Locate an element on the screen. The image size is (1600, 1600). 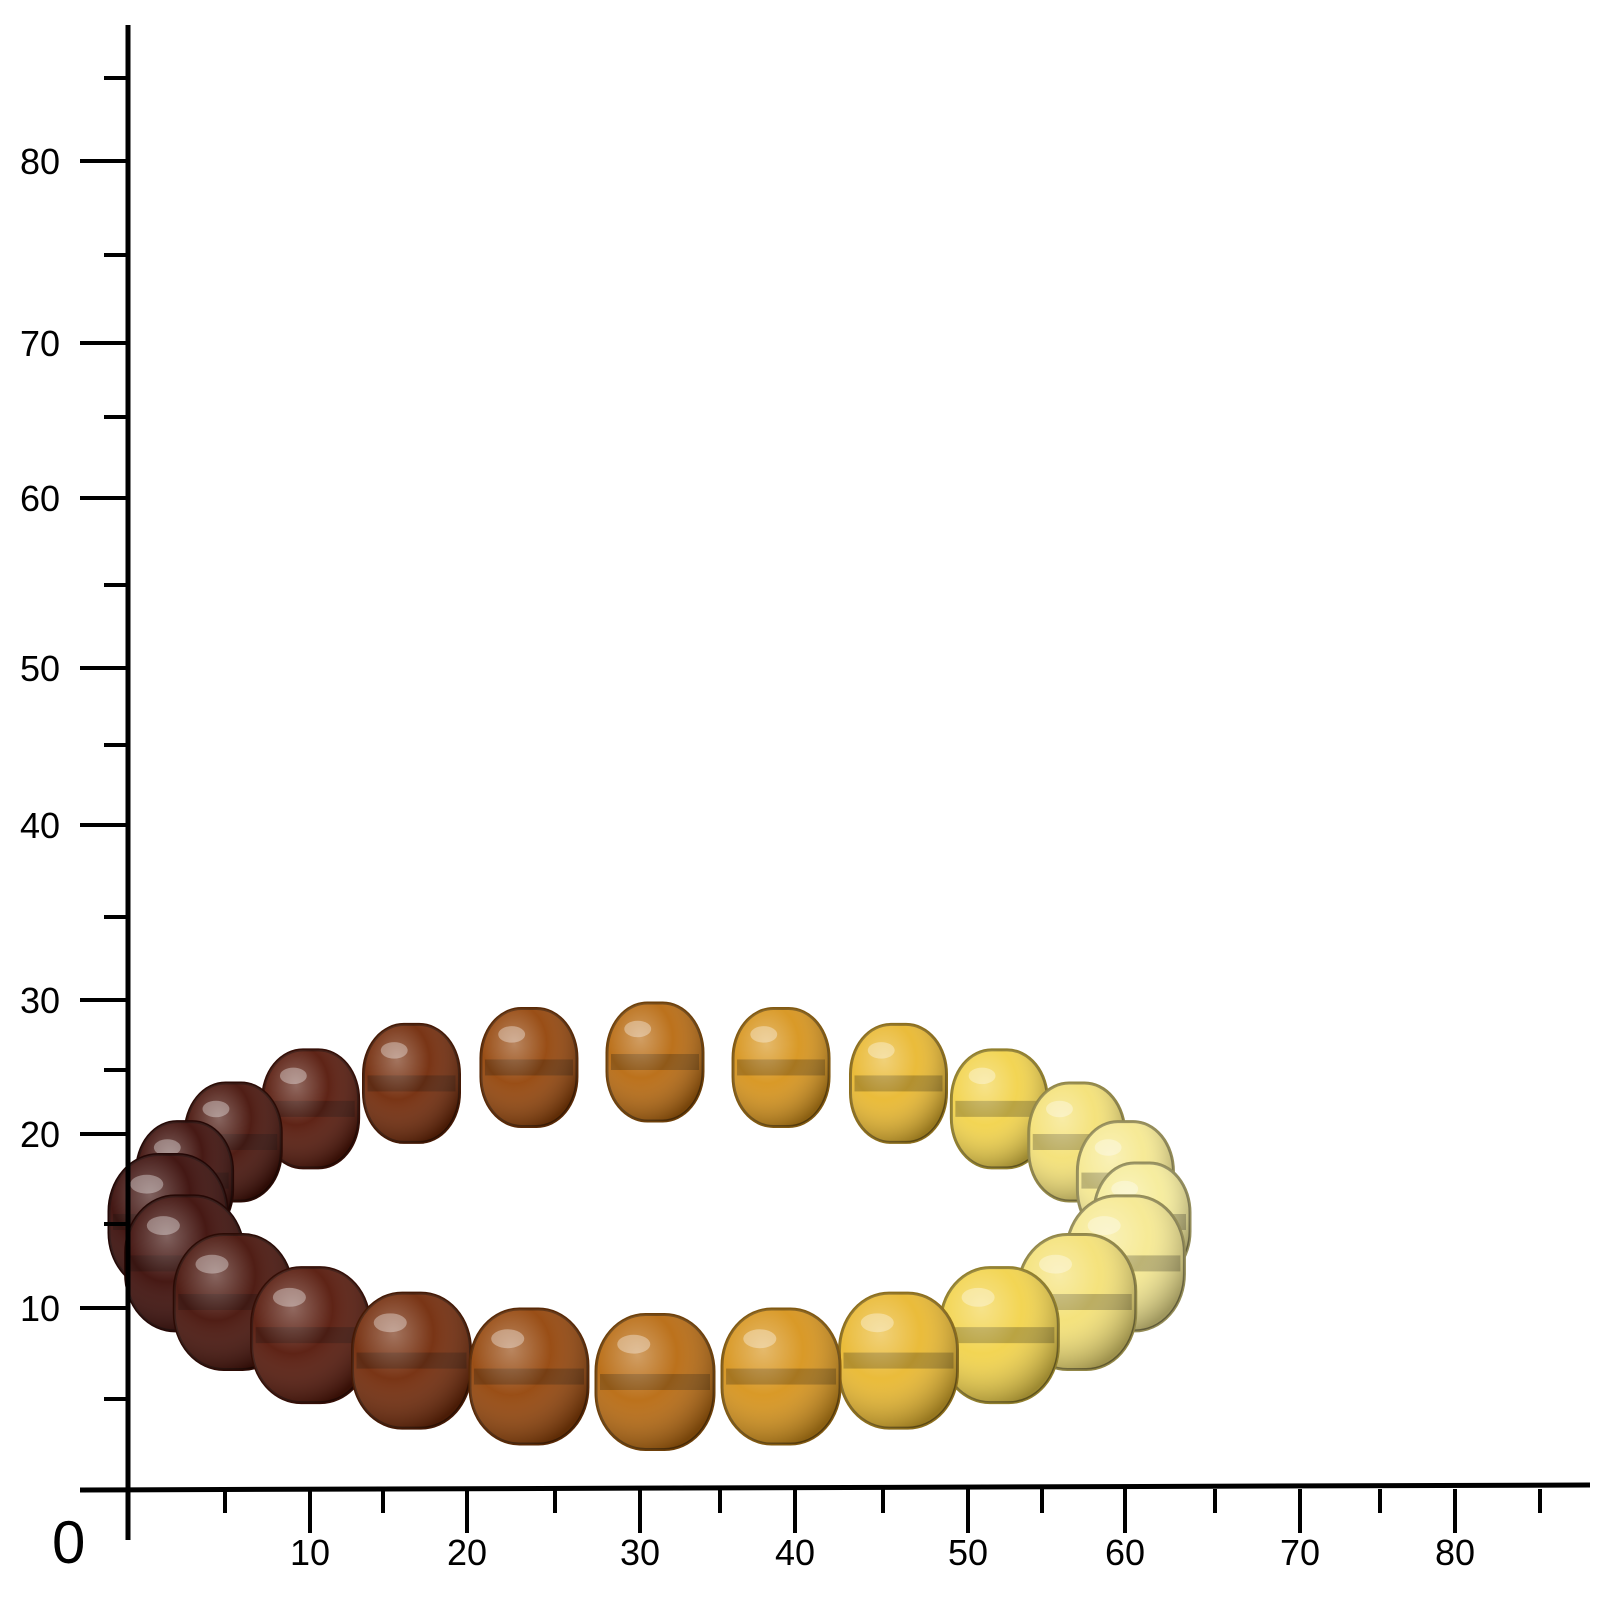
x-axis-line is located at coordinates (835, 1487).